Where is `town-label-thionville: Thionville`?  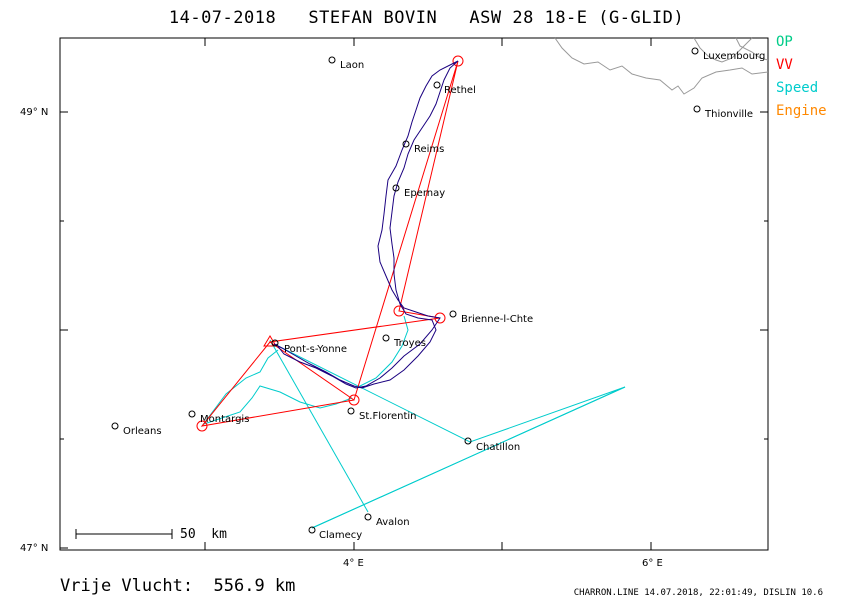
town-label-thionville: Thionville is located at coordinates (728, 114).